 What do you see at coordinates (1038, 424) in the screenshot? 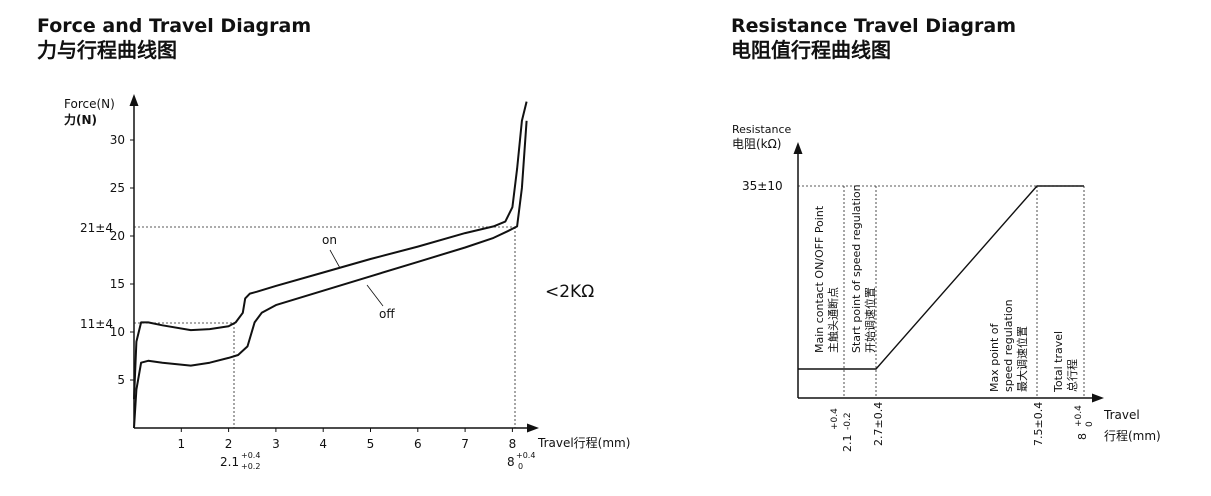
I see `xt3: 7.5±0.4` at bounding box center [1038, 424].